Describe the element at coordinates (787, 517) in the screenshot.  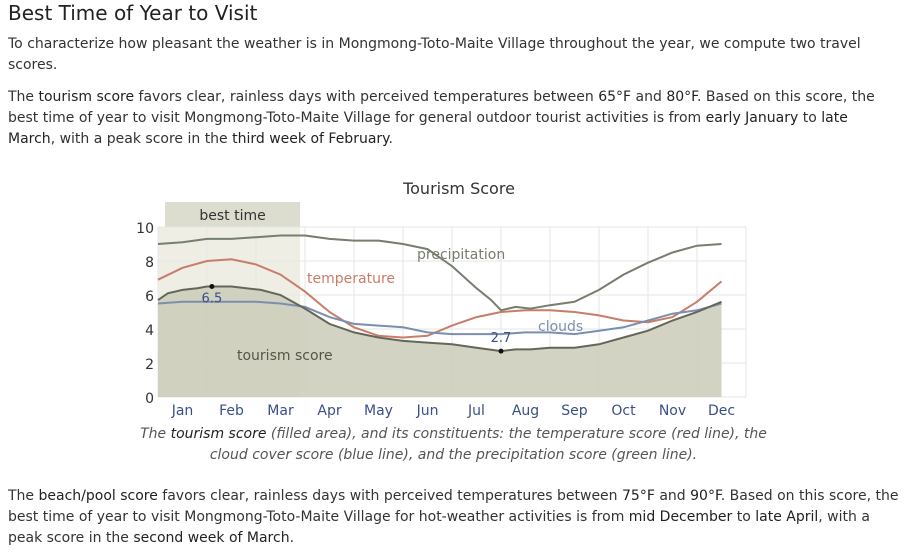
I see `beach-end: late April` at that location.